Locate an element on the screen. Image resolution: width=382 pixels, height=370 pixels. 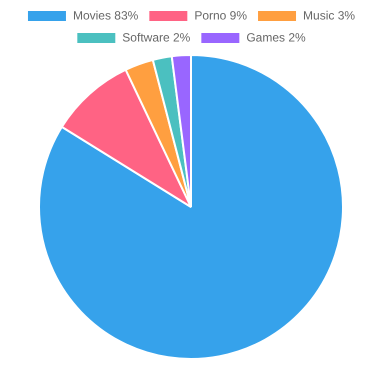
legend-label: Music 3% is located at coordinates (329, 15).